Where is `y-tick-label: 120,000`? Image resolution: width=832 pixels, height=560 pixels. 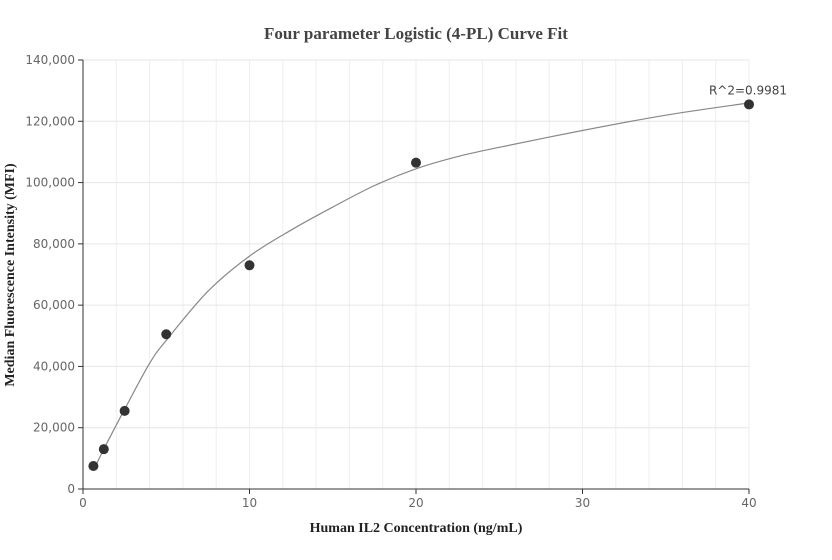 y-tick-label: 120,000 is located at coordinates (50, 121).